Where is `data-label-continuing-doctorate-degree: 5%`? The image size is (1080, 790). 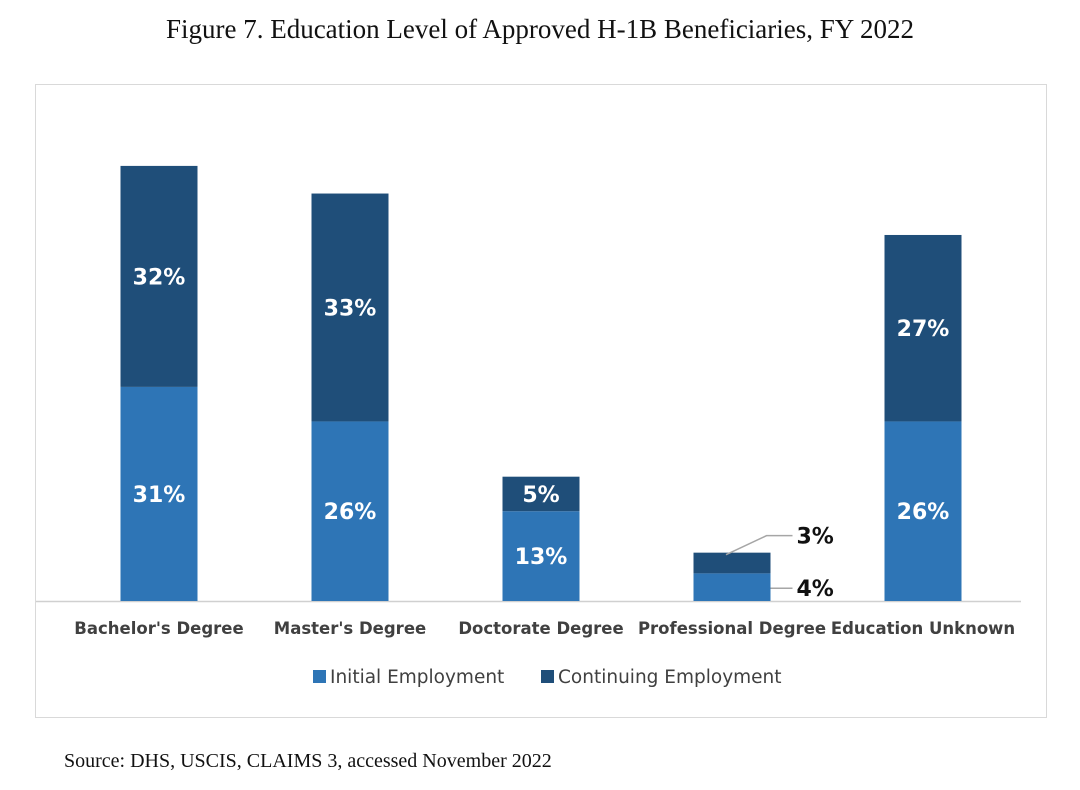
data-label-continuing-doctorate-degree: 5% is located at coordinates (540, 495).